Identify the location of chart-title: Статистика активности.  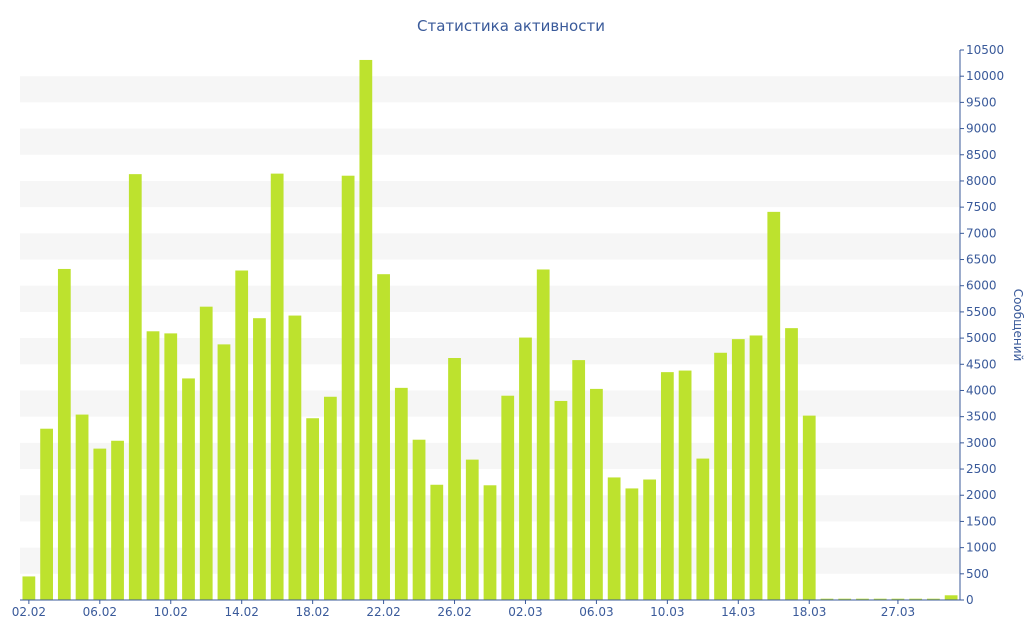
(511, 26).